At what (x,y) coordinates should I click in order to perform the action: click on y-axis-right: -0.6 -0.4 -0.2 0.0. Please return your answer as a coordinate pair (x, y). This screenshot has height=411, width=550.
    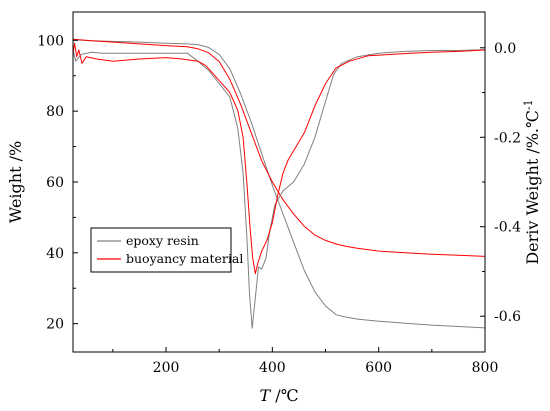
    Looking at the image, I should click on (500, 183).